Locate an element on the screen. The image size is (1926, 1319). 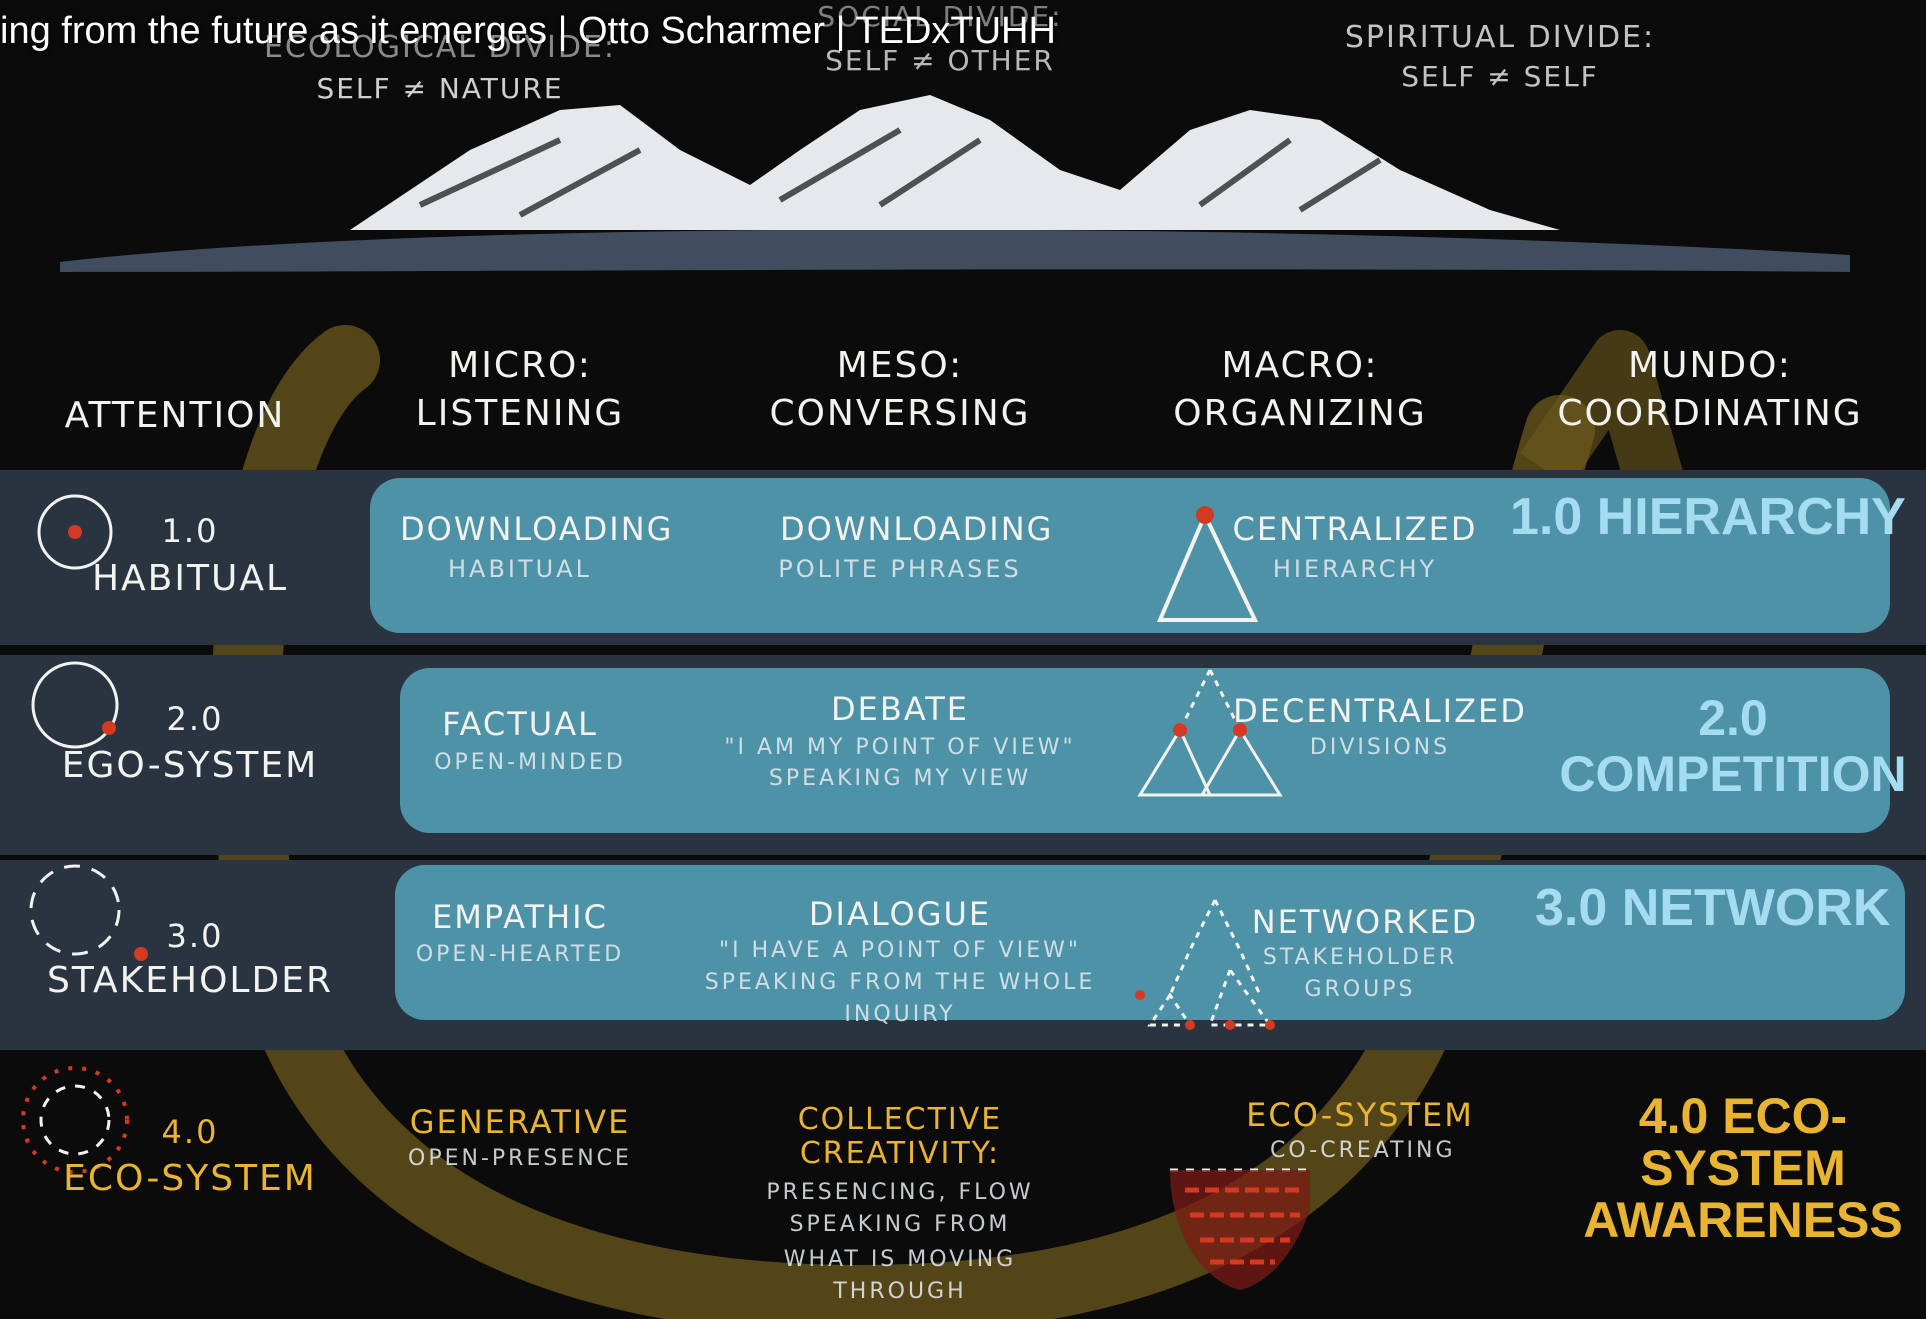
row1-level-name: HABITUAL is located at coordinates (190, 578).